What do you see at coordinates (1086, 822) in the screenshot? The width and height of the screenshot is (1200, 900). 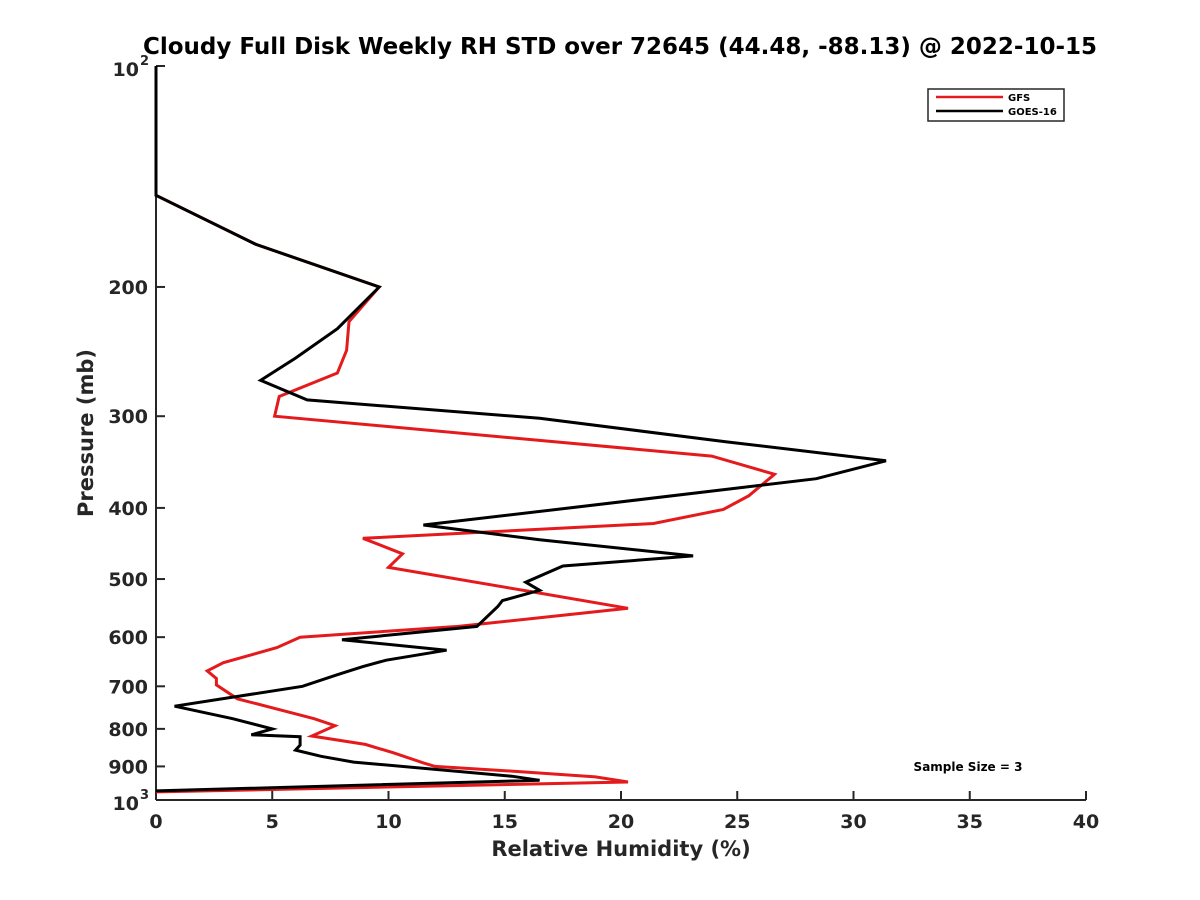 I see `x-tick-label: 40` at bounding box center [1086, 822].